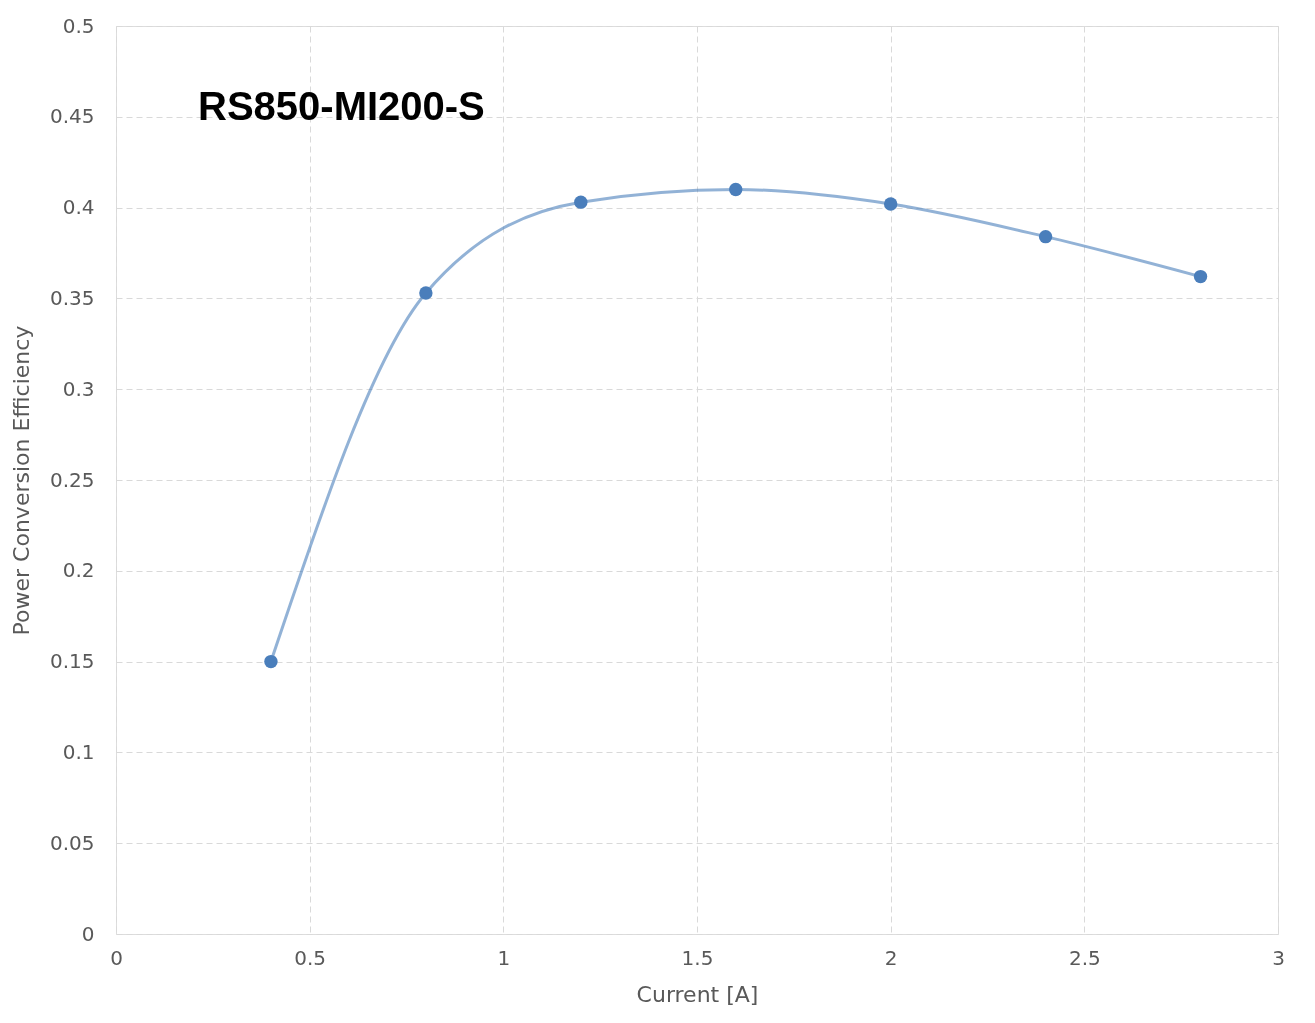  What do you see at coordinates (1084, 957) in the screenshot?
I see `x-tick-label: 2.5` at bounding box center [1084, 957].